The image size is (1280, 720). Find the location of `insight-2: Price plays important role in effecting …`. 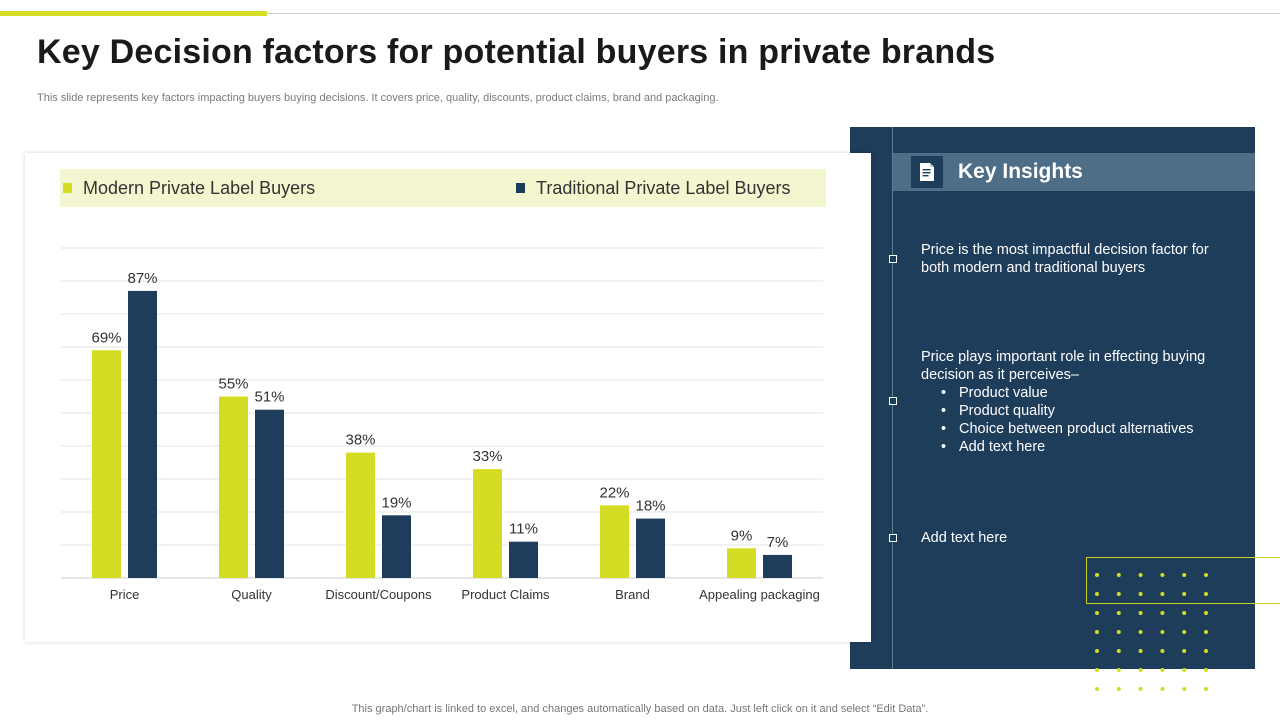

insight-2: Price plays important role in effecting … is located at coordinates (1076, 402).